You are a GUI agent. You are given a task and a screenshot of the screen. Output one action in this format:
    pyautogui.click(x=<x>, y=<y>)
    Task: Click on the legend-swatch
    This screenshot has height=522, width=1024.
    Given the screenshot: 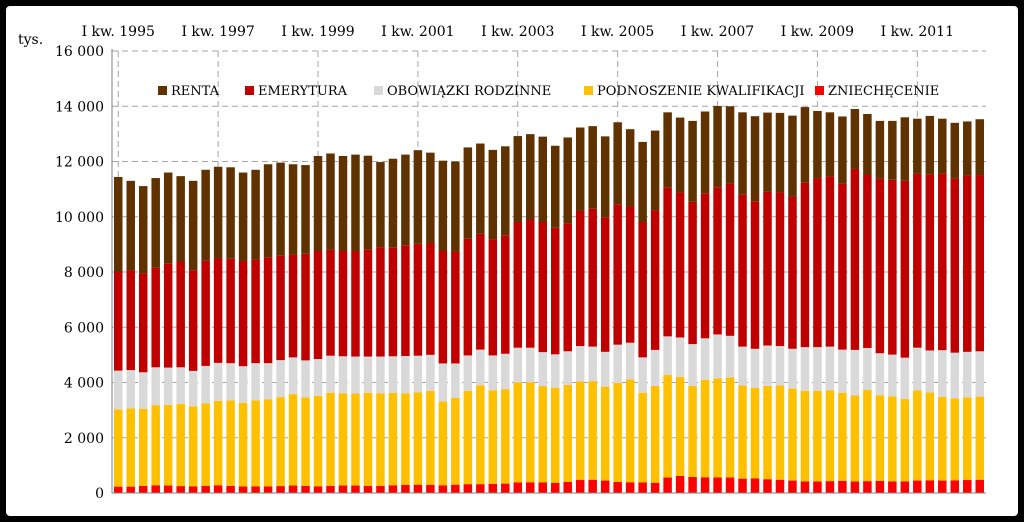 What is the action you would take?
    pyautogui.click(x=588, y=90)
    